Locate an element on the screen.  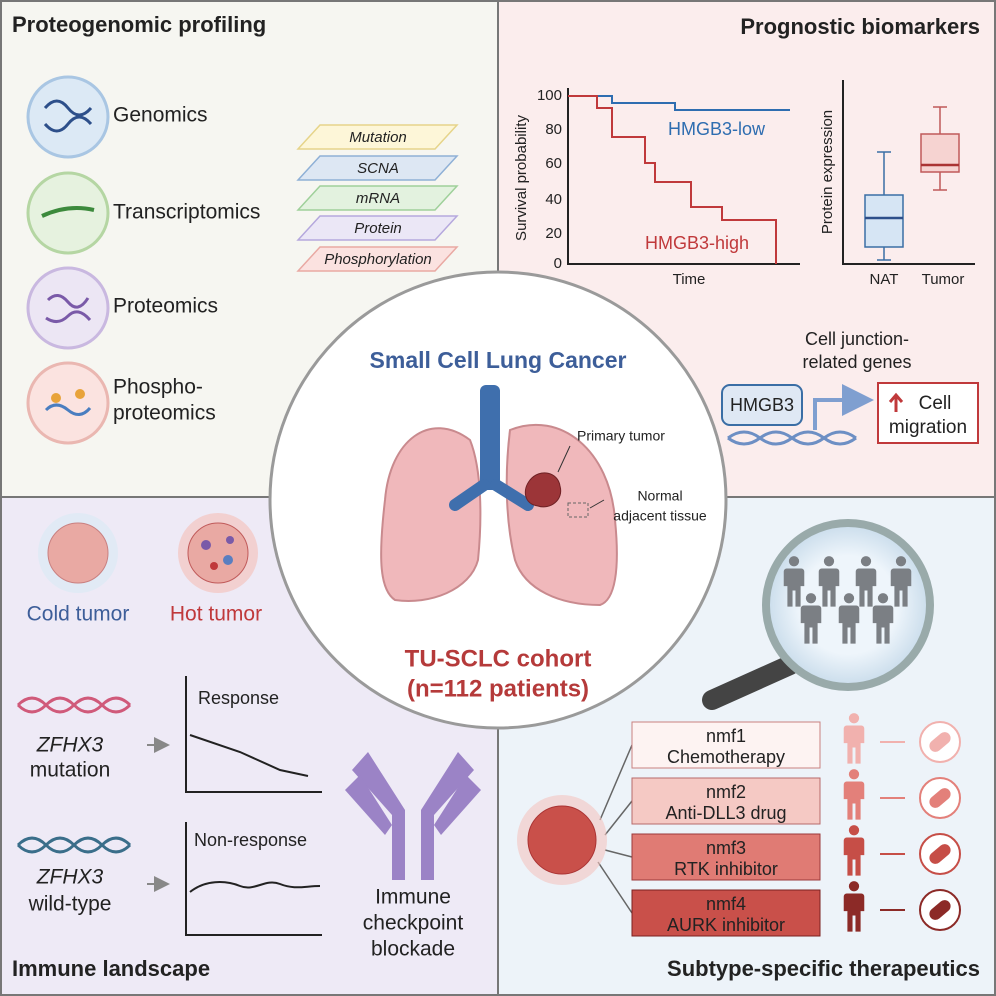
panel-title: Subtype-specific therapeutics is located at coordinates (823, 968).